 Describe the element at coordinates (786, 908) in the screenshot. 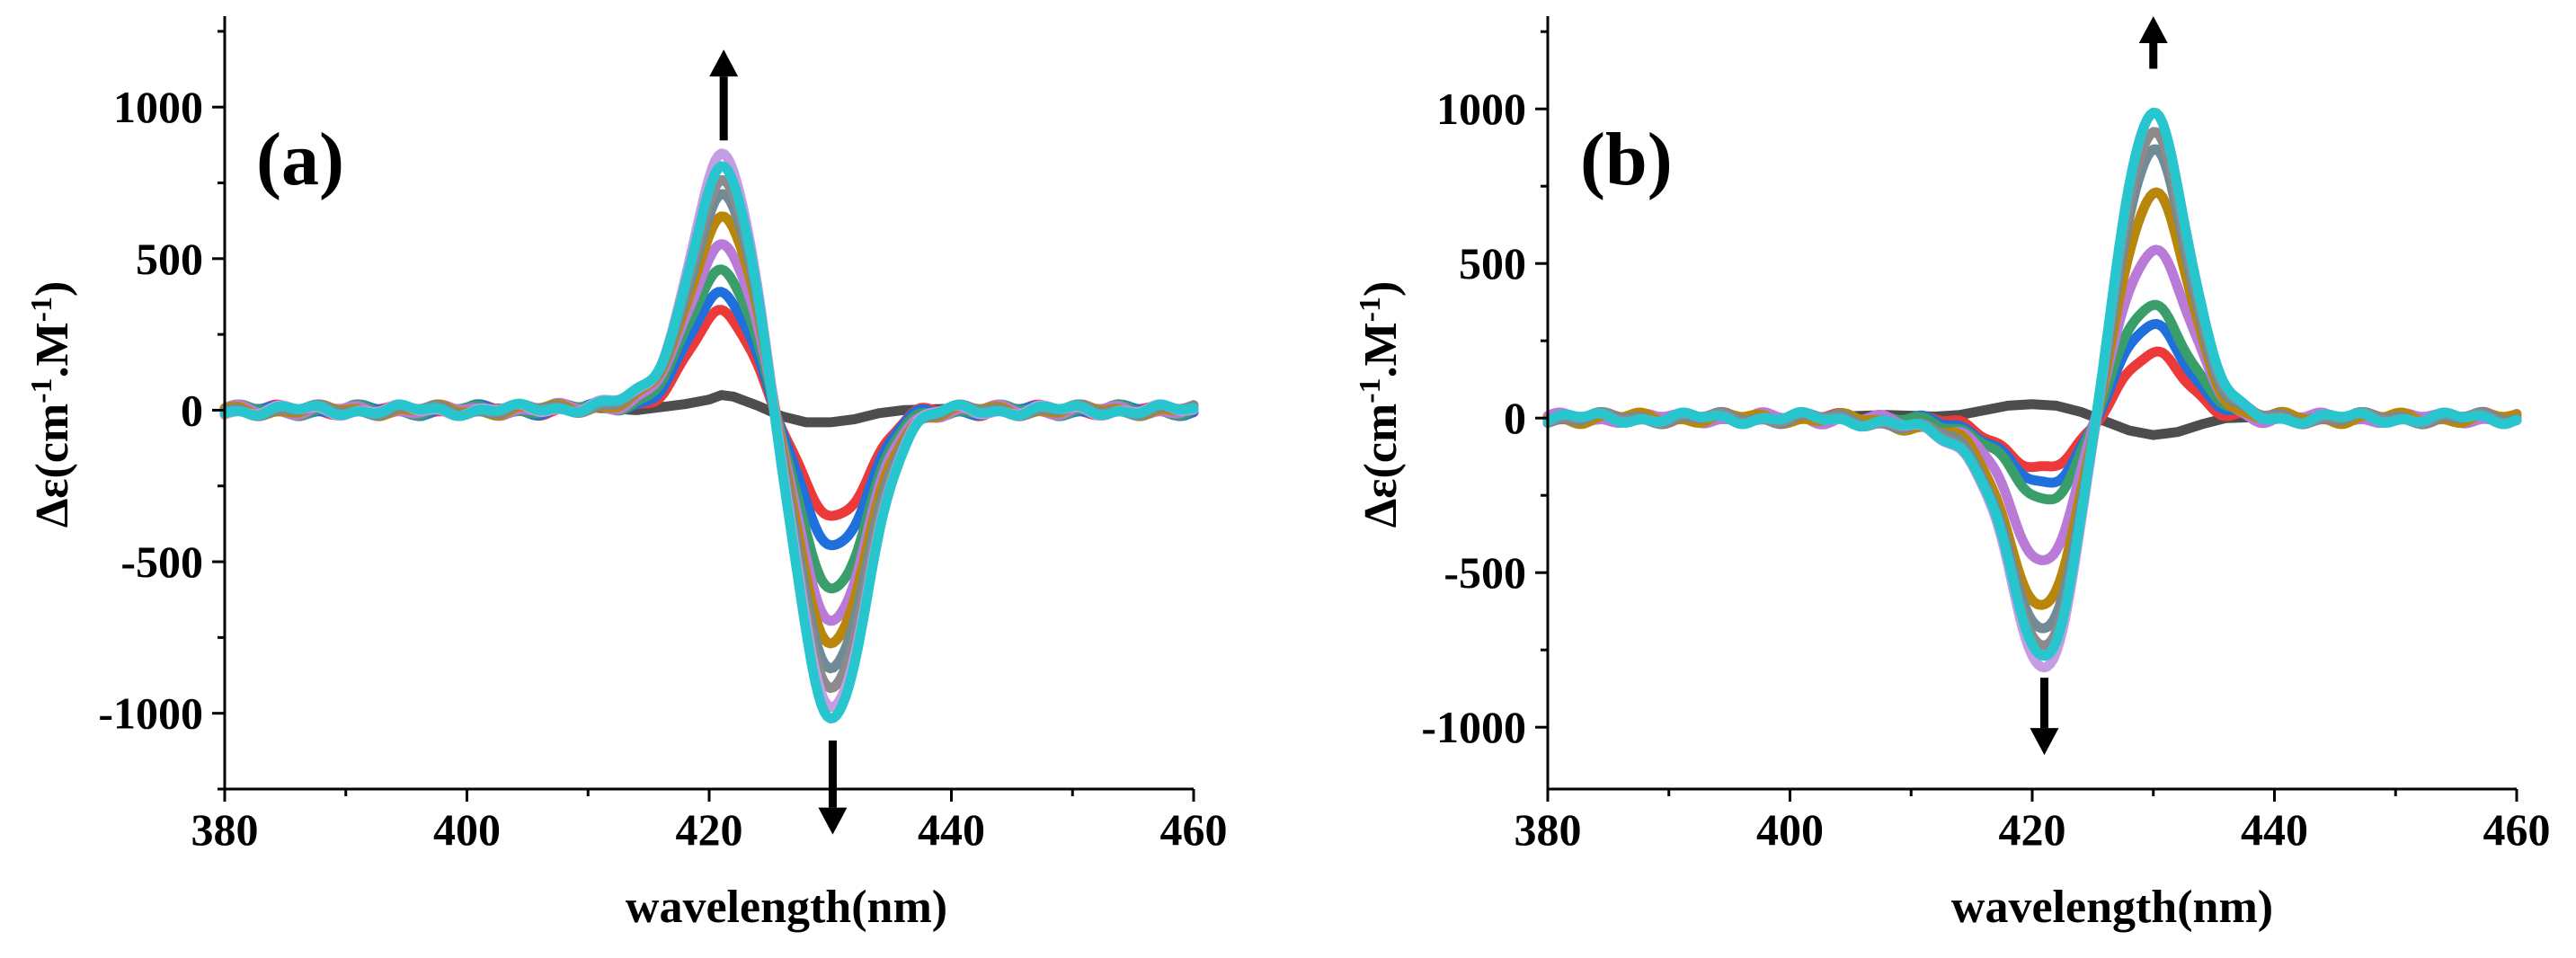

I see `x-axis-title-a: wavelength(nm)` at that location.